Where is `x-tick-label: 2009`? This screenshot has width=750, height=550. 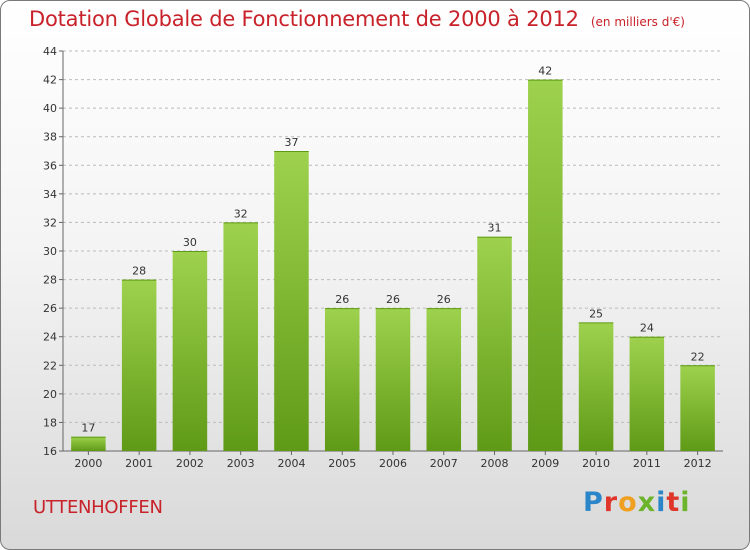 x-tick-label: 2009 is located at coordinates (545, 463).